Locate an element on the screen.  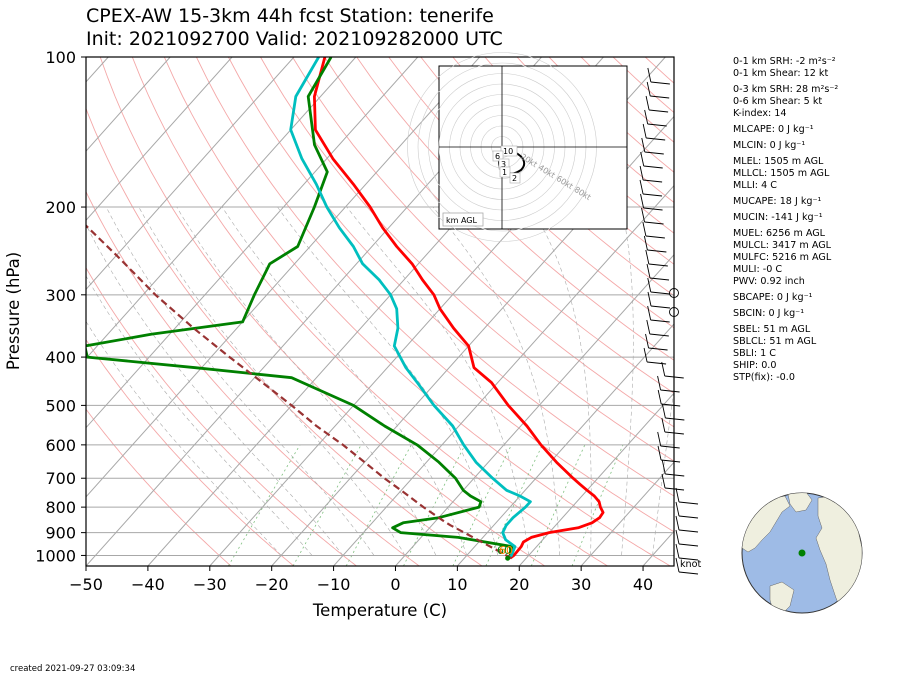
index-line: MULCL: 3417 m AGL is located at coordinates (782, 245).